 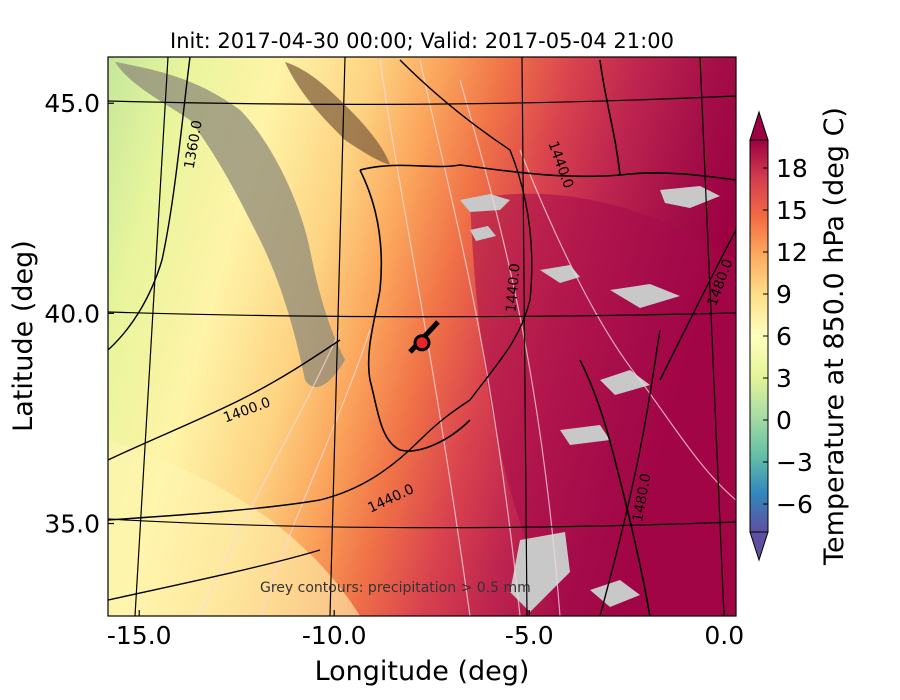 What do you see at coordinates (792, 252) in the screenshot?
I see `colorbar-tick-label: 12` at bounding box center [792, 252].